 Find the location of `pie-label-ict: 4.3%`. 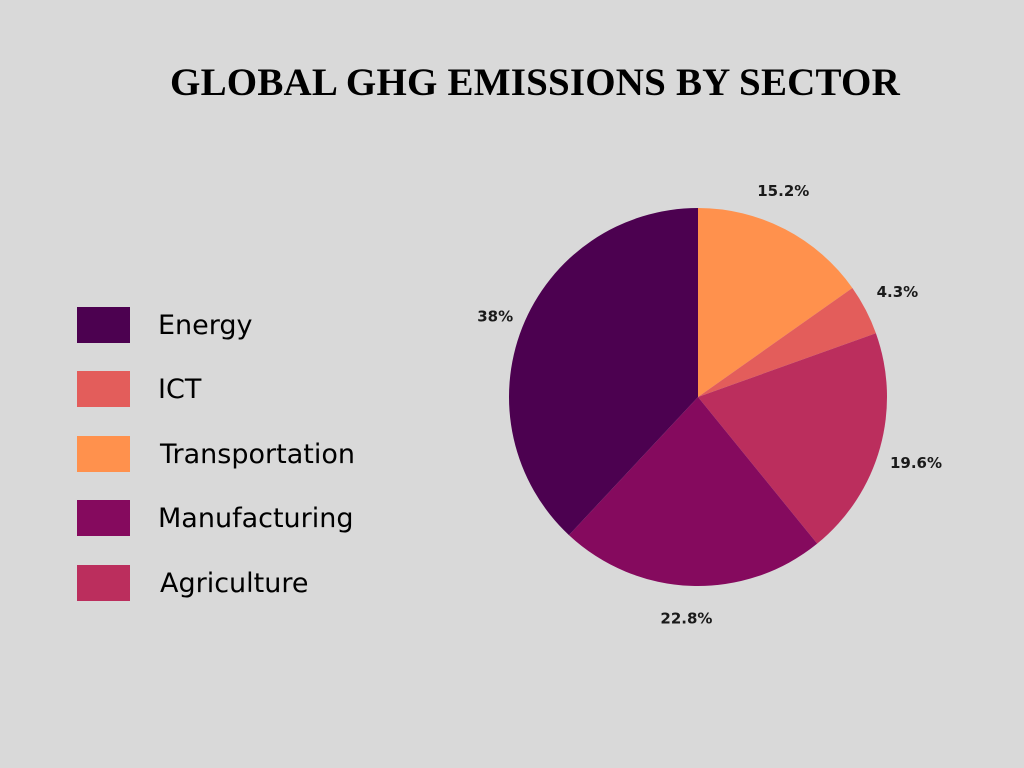

pie-label-ict: 4.3% is located at coordinates (898, 292).